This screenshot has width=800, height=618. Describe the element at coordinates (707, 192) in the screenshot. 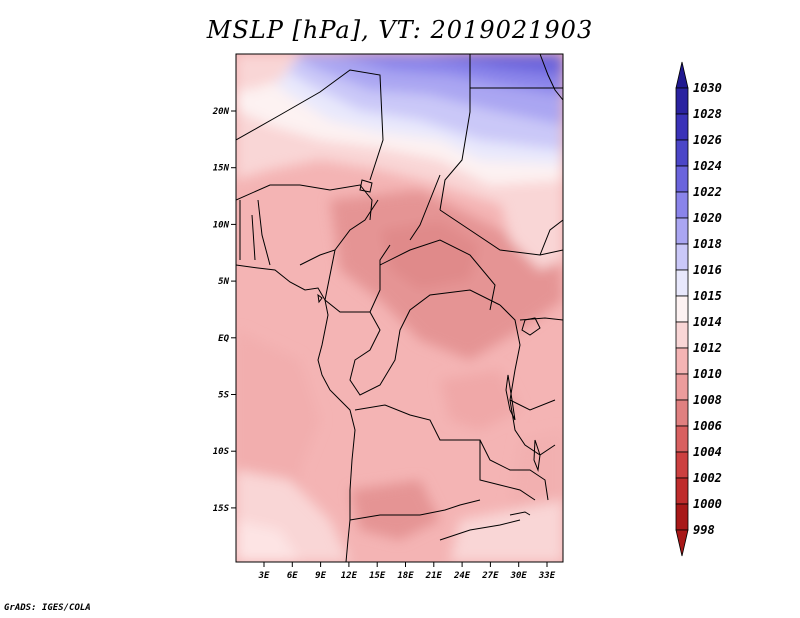

I see `colorbar-label: 1022` at that location.